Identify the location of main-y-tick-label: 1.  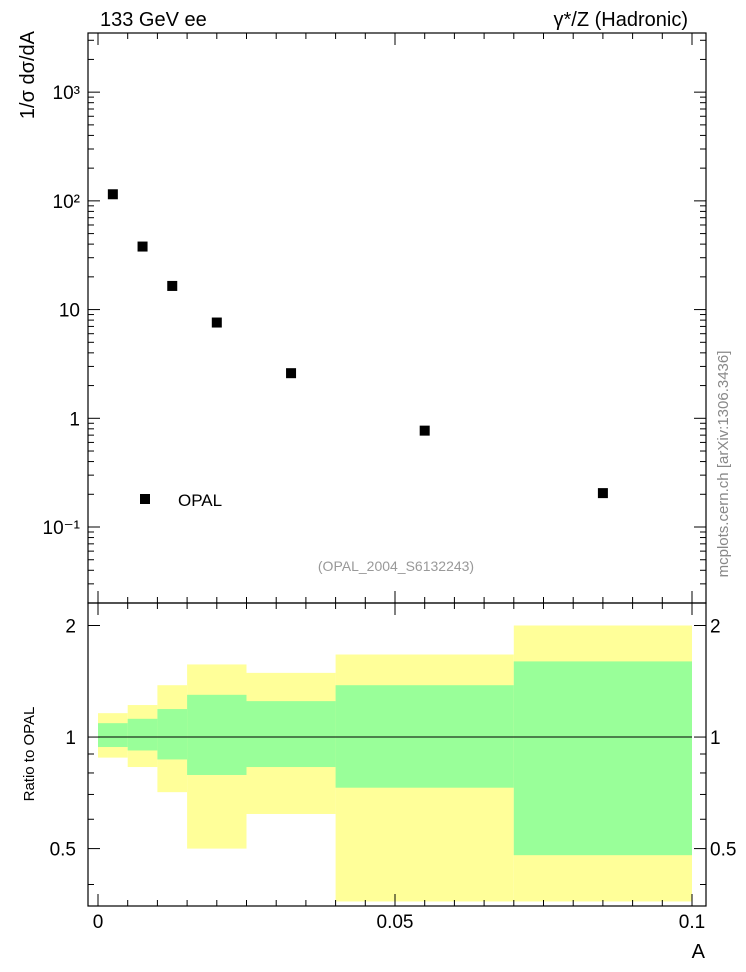
(74, 419).